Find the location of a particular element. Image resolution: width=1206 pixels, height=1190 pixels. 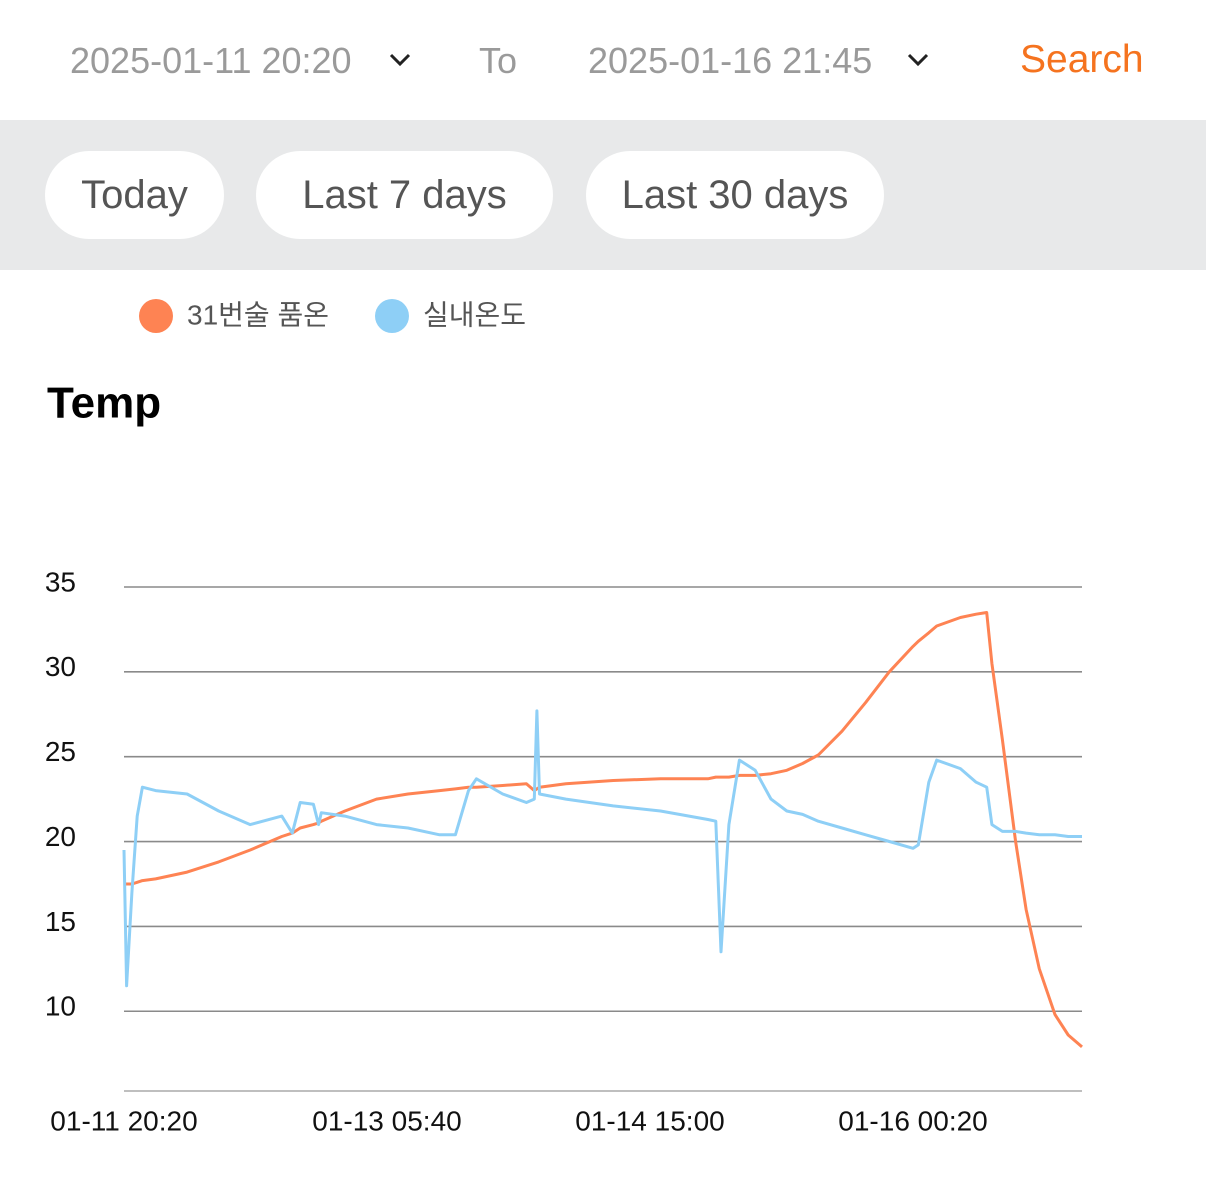

y-tick-label: 15 is located at coordinates (60, 921).